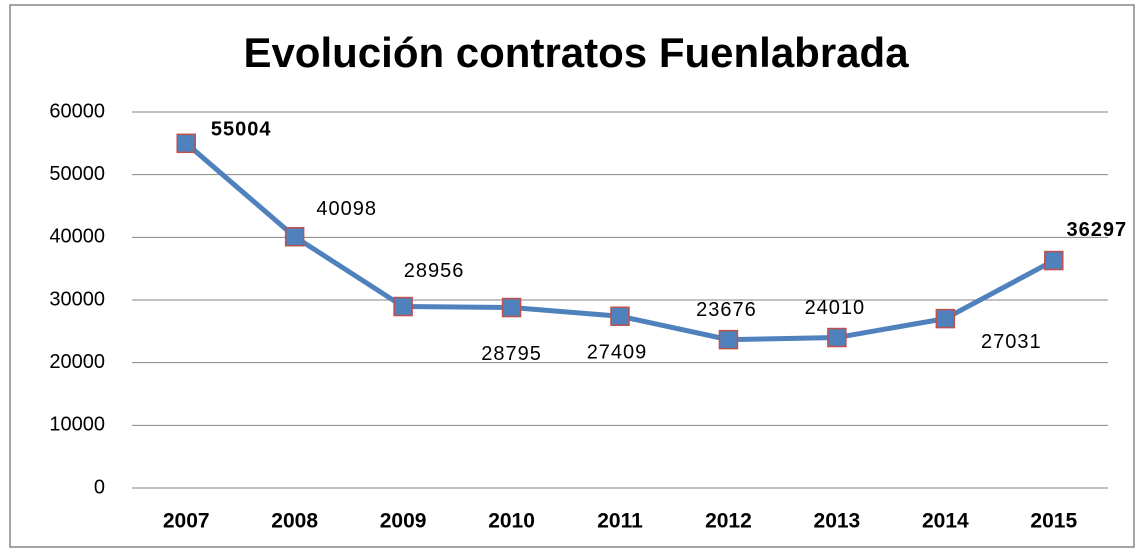 This screenshot has height=552, width=1140. Describe the element at coordinates (576, 52) in the screenshot. I see `chart-title: Evolución contratos Fuenlabrada` at that location.